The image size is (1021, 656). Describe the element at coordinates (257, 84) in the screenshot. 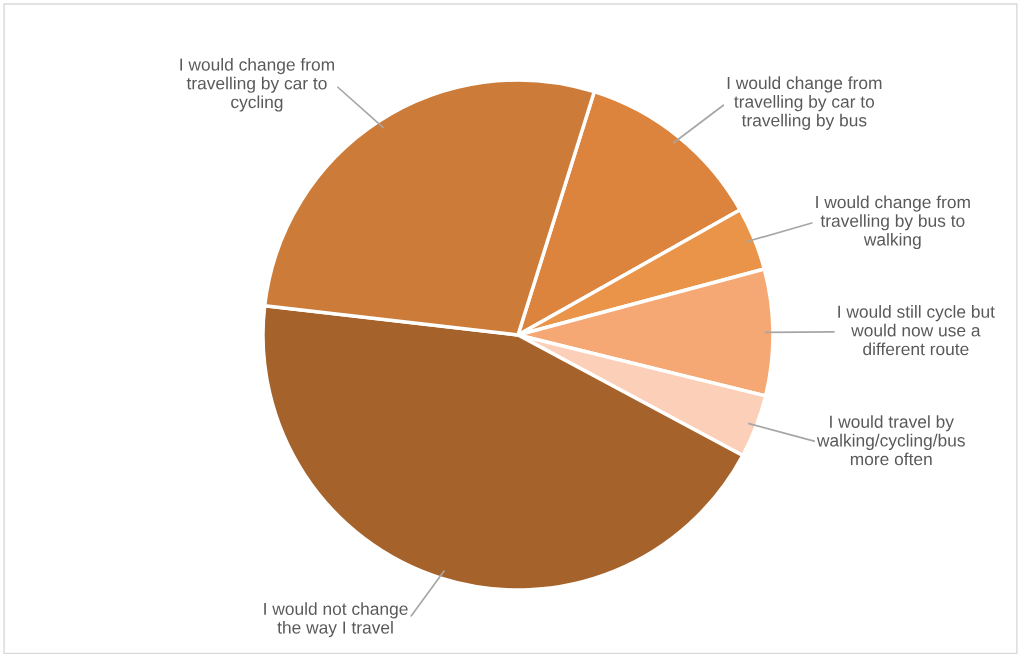

I see `slice-label: I would change from travelling by car to cycling` at that location.